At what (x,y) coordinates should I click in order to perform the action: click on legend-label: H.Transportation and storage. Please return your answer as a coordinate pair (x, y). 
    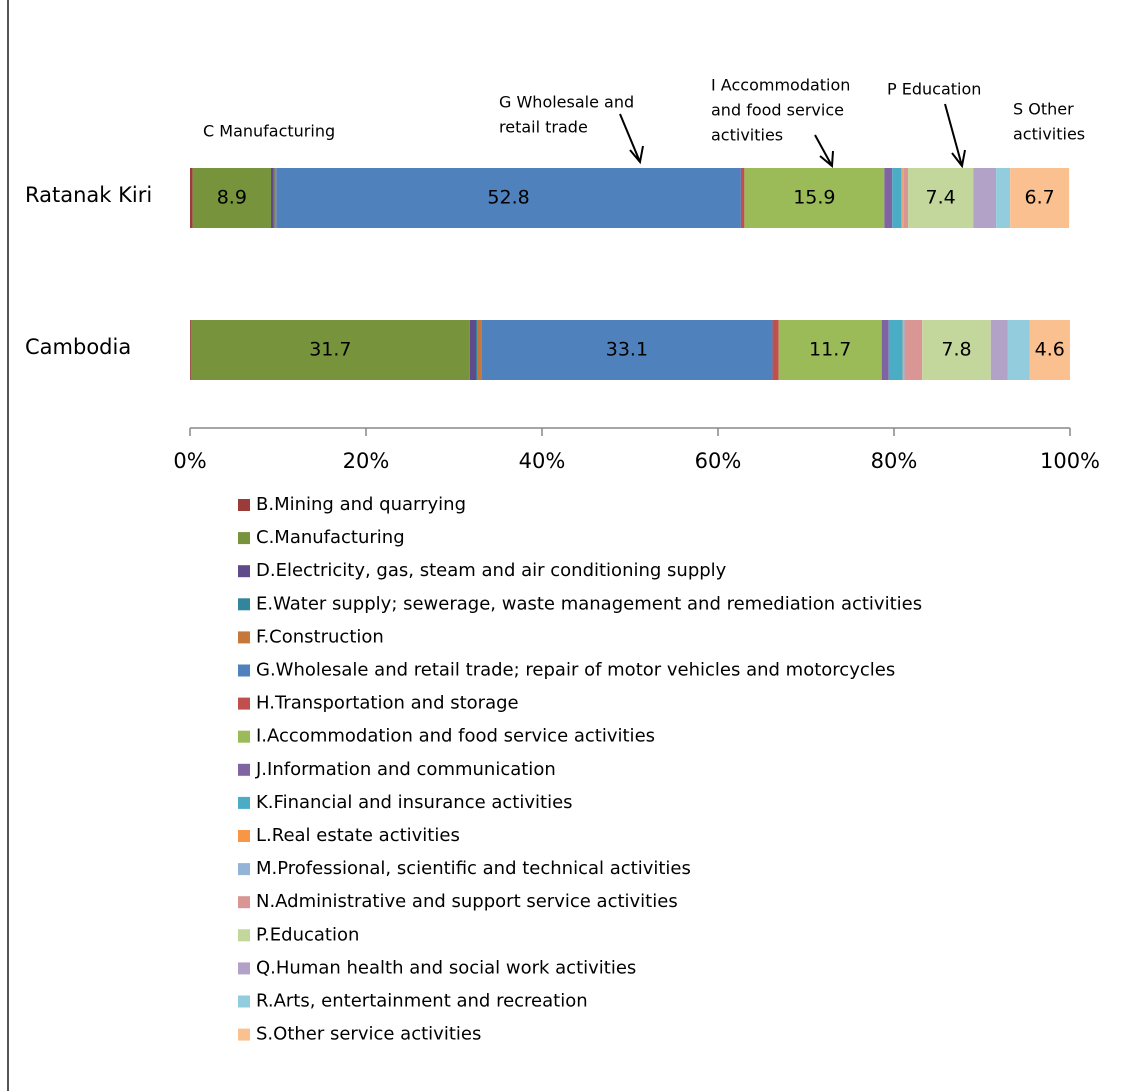
    Looking at the image, I should click on (387, 703).